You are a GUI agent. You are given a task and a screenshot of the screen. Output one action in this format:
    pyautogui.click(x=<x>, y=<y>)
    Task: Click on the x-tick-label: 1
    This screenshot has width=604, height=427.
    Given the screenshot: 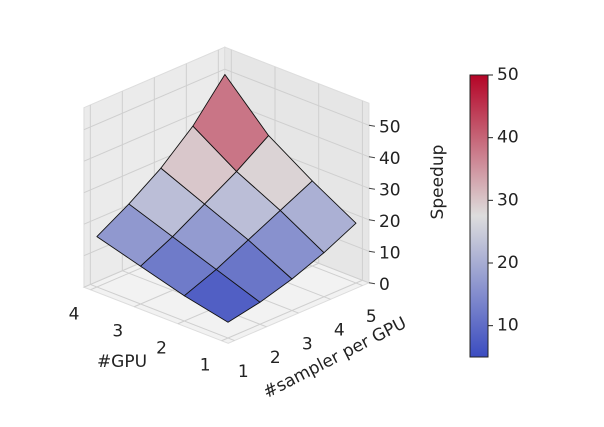 What is the action you would take?
    pyautogui.click(x=205, y=366)
    